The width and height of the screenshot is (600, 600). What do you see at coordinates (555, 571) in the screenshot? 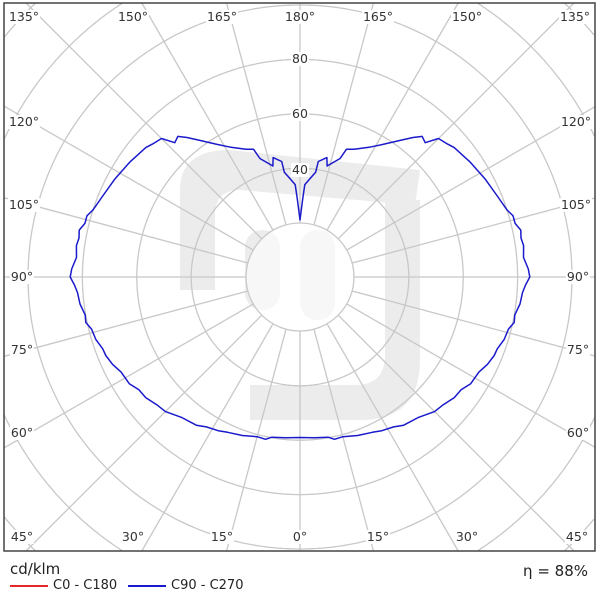
I see `efficiency-label: η = 88%` at bounding box center [555, 571].